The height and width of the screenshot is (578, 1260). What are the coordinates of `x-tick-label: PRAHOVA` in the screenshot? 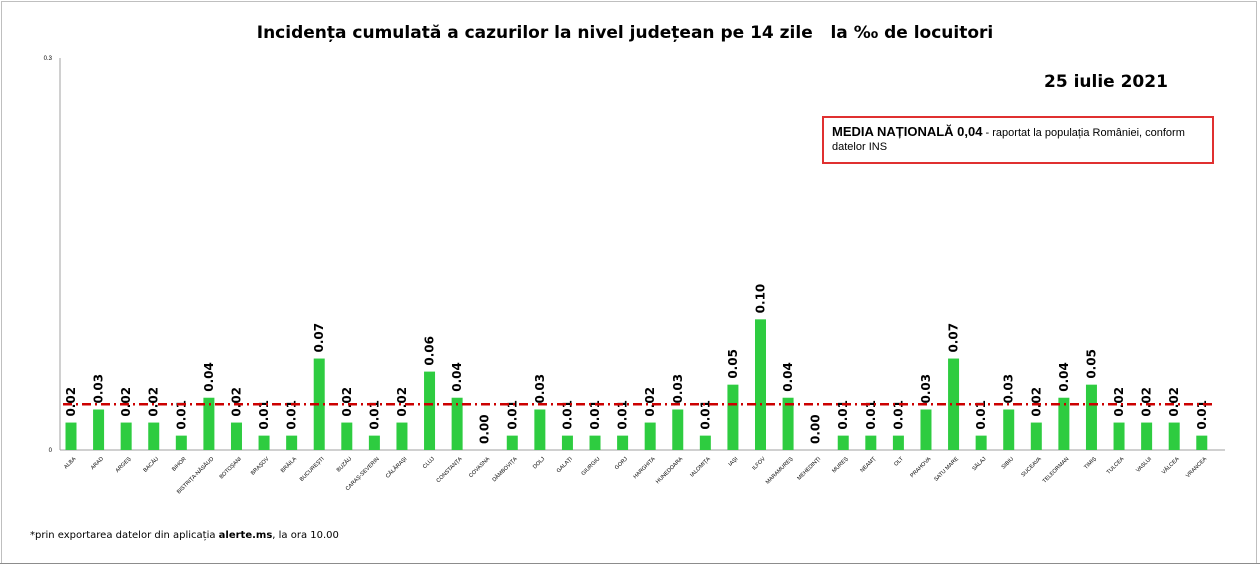 It's located at (920, 467).